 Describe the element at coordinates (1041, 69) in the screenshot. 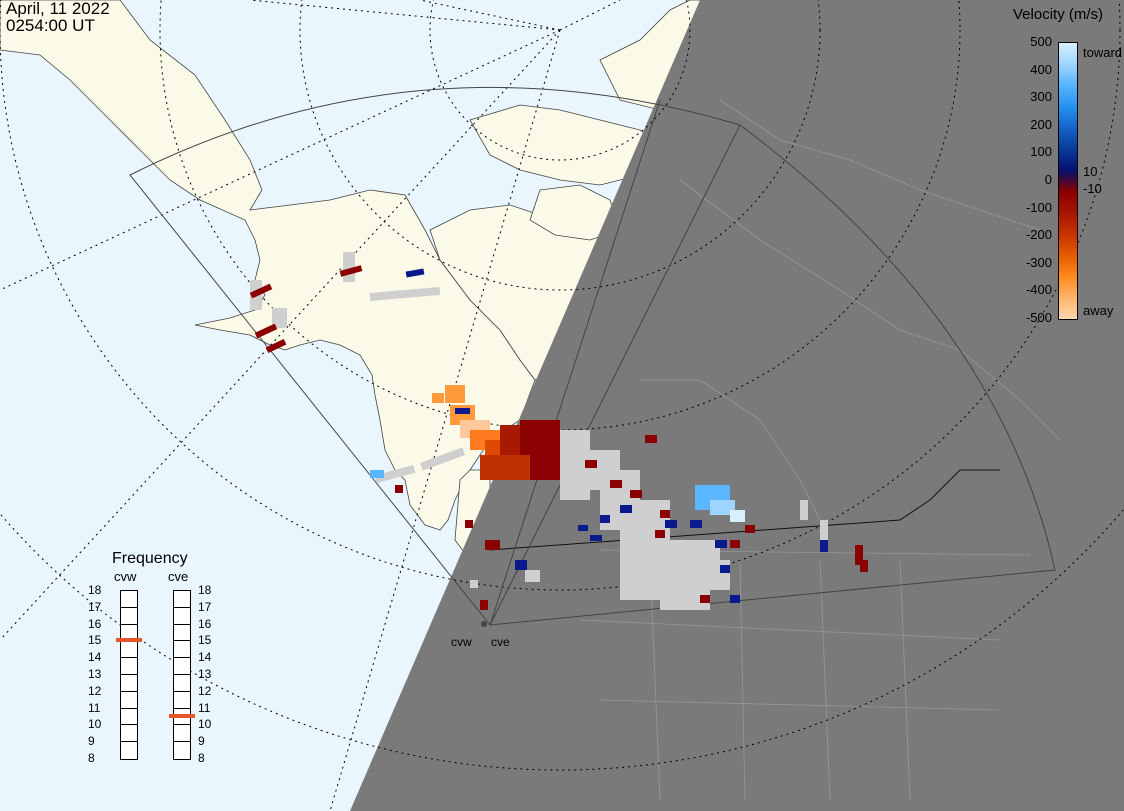

I see `velocity-tick-label: 400` at that location.